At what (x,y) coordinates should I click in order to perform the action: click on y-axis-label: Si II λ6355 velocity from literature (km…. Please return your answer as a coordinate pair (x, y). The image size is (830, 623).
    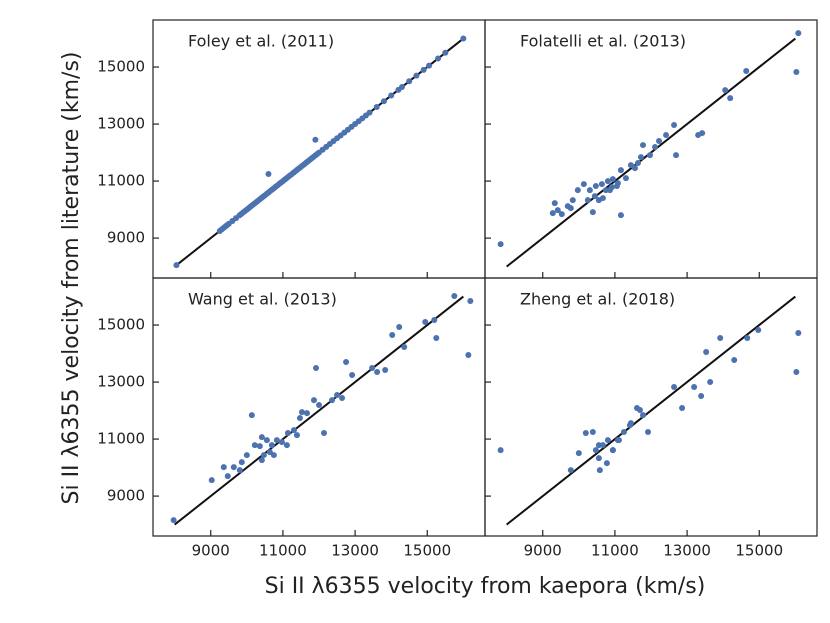
    Looking at the image, I should click on (71, 278).